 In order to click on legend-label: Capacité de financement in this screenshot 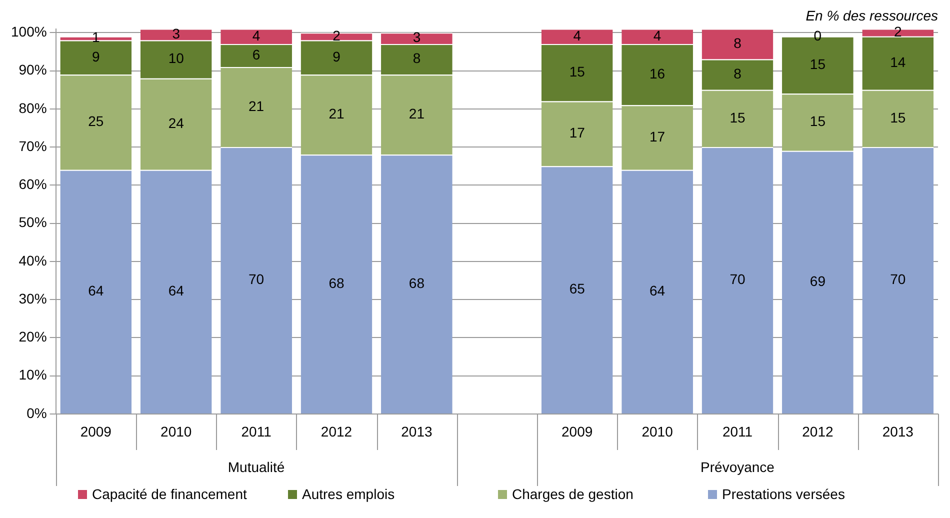, I will do `click(169, 494)`.